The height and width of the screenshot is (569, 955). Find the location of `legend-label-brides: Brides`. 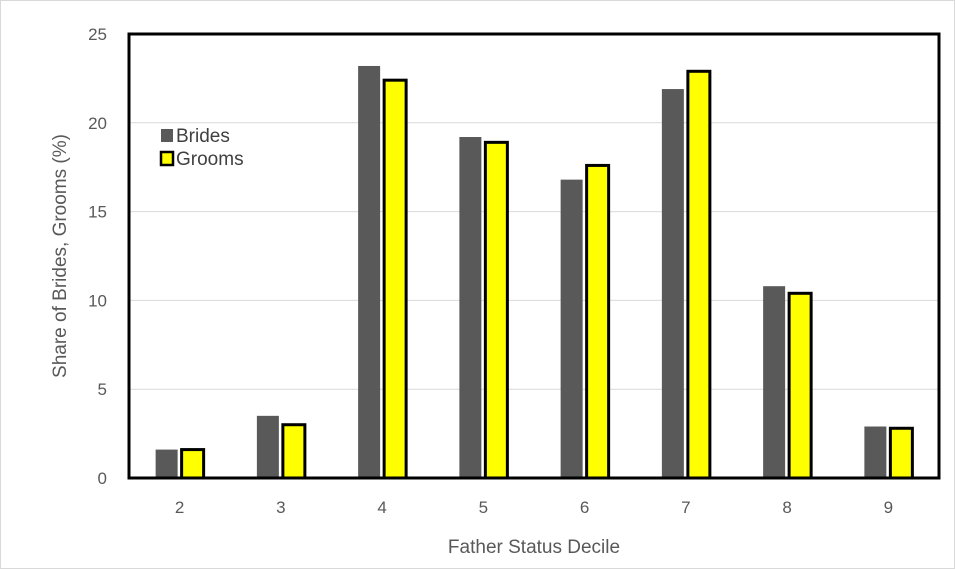

legend-label-brides: Brides is located at coordinates (203, 136).